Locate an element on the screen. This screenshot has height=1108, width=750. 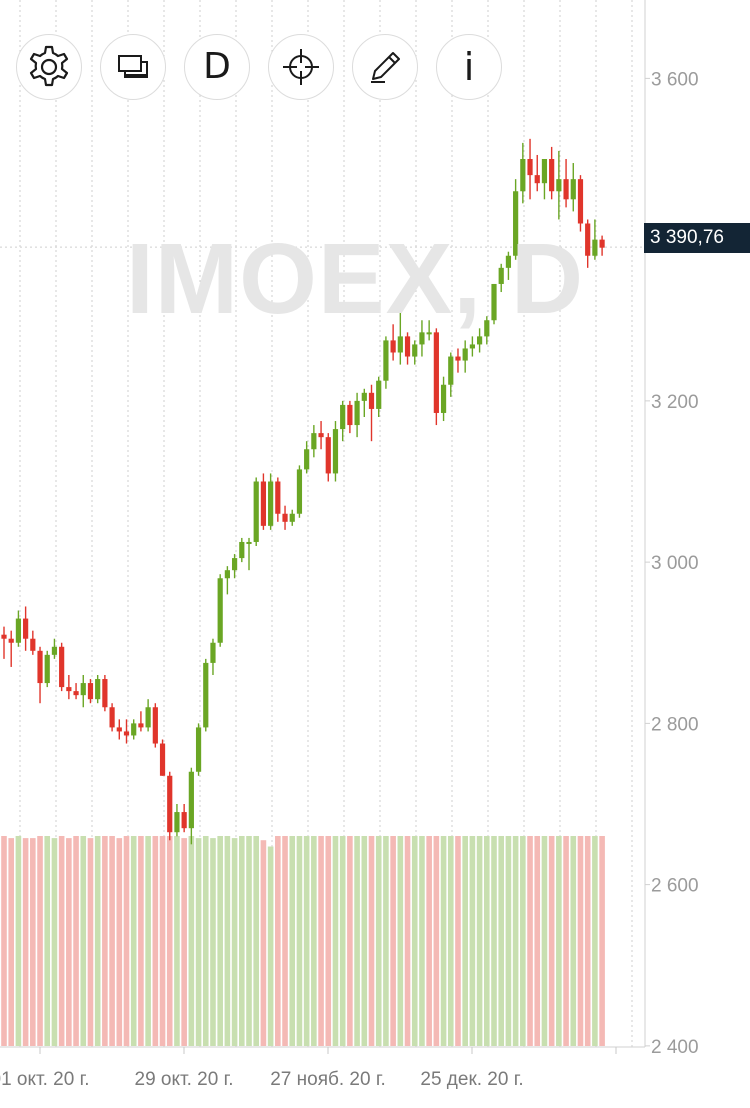
crosshair-button is located at coordinates (301, 67).